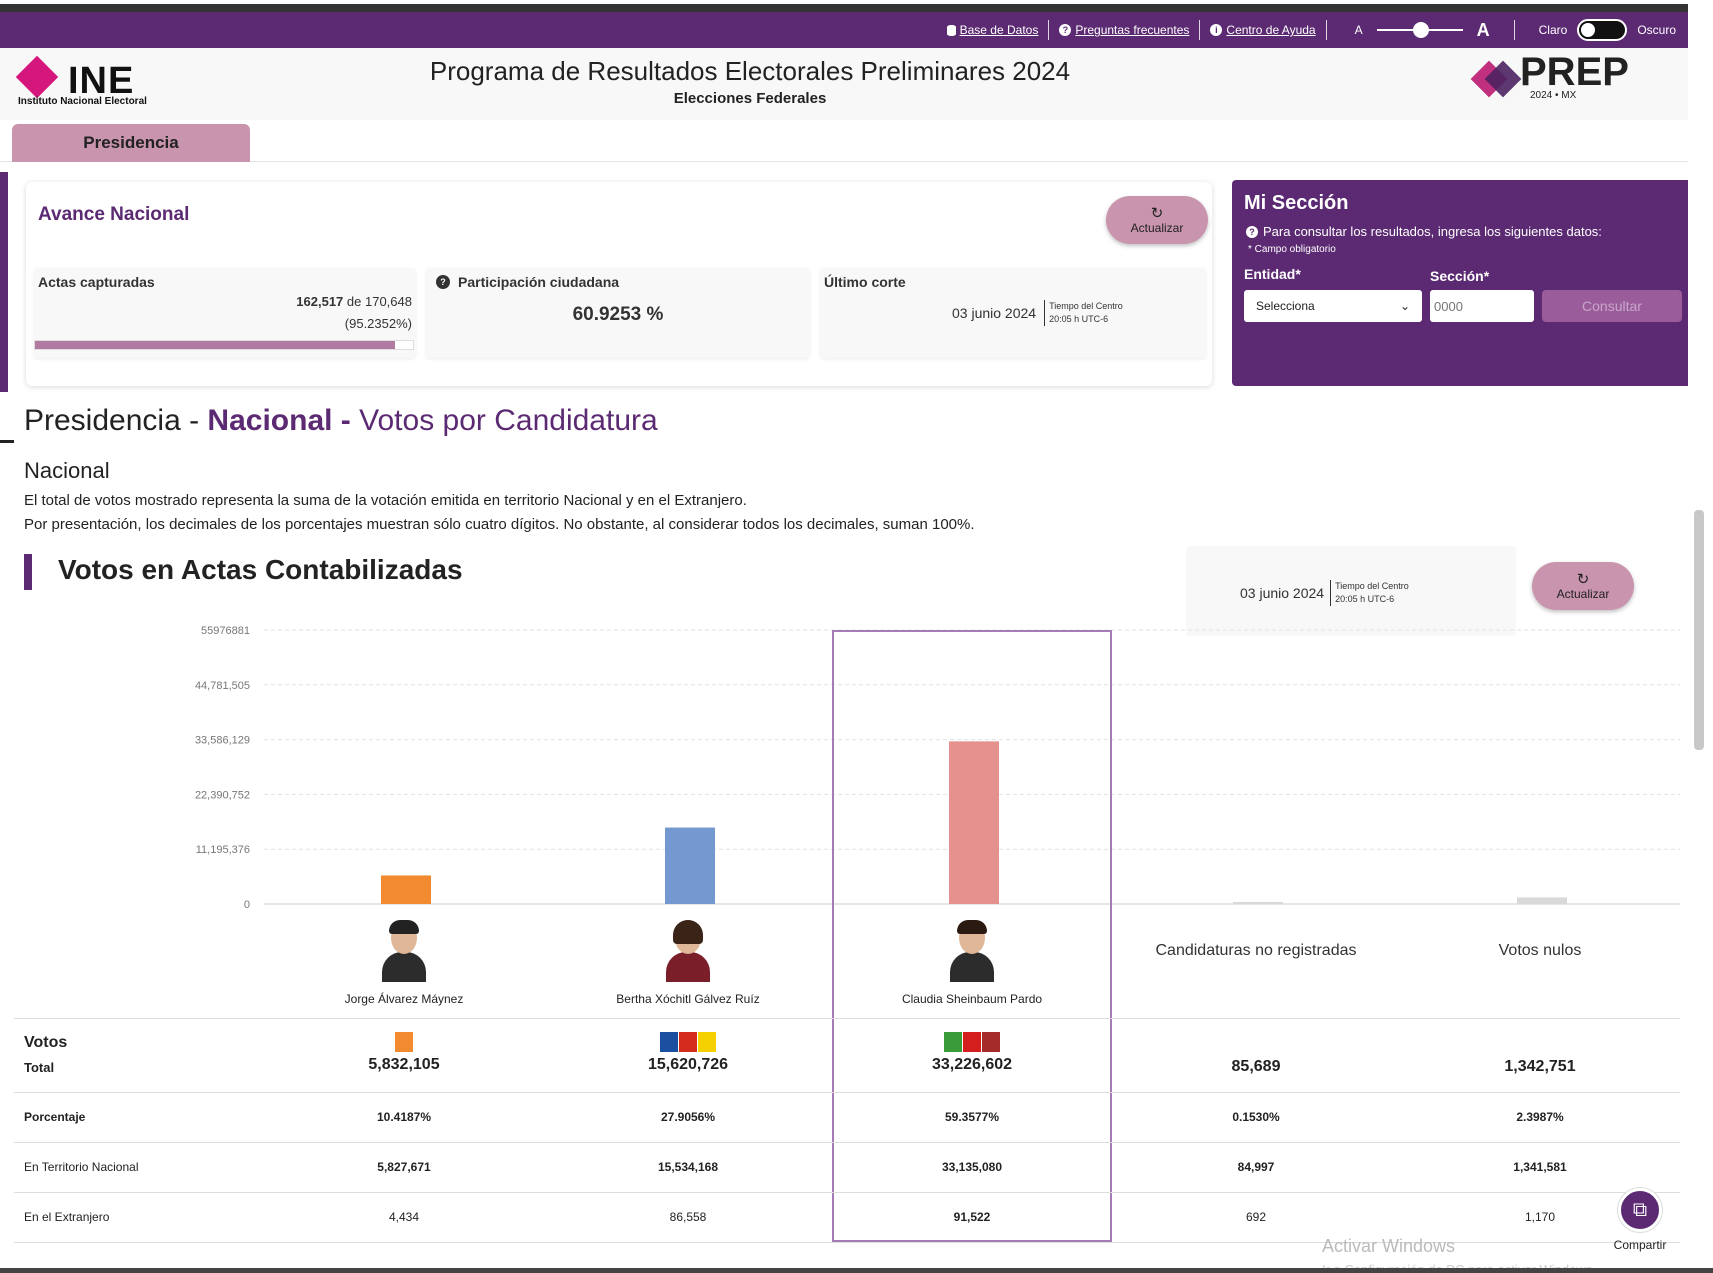 The height and width of the screenshot is (1273, 1713). Describe the element at coordinates (991, 1042) in the screenshot. I see `party-logo-morena` at that location.